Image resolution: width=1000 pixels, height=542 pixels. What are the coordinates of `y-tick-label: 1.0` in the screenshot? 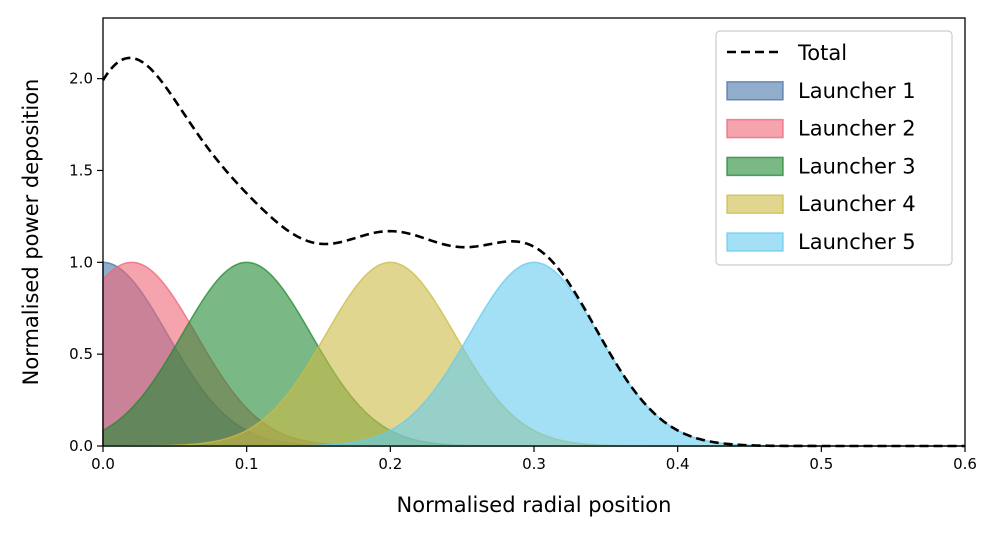 It's located at (81, 262).